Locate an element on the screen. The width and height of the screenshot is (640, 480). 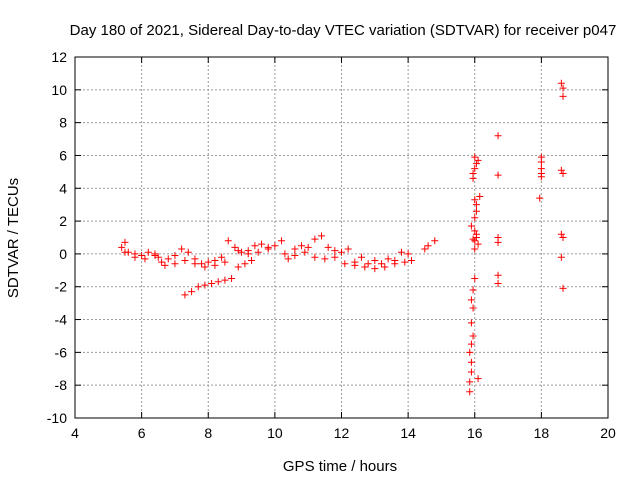
y-tick-label: 6 is located at coordinates (63, 155).